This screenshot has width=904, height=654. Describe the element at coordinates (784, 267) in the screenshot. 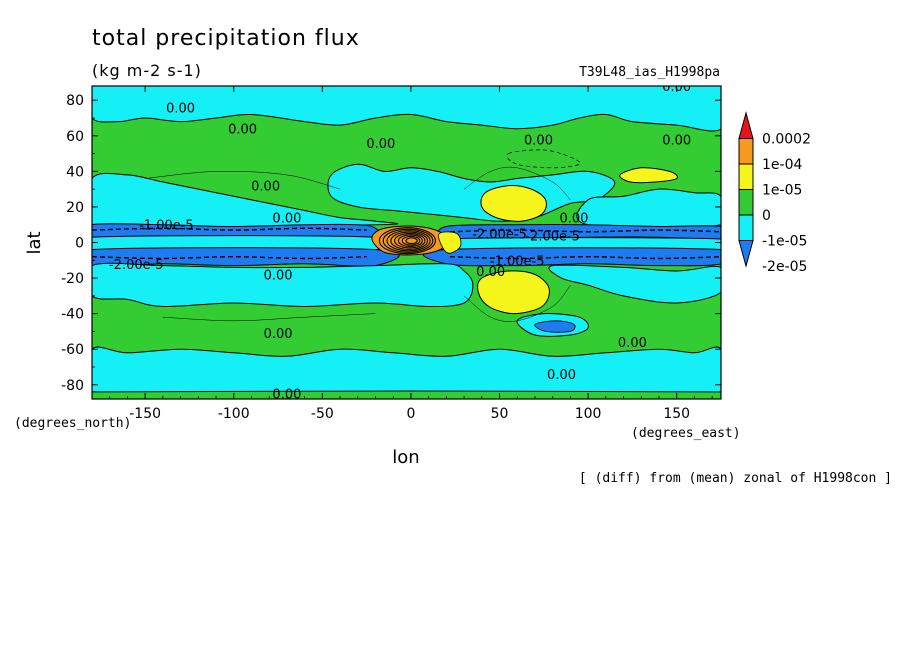

I see `colorbar-label: -2e-05` at that location.